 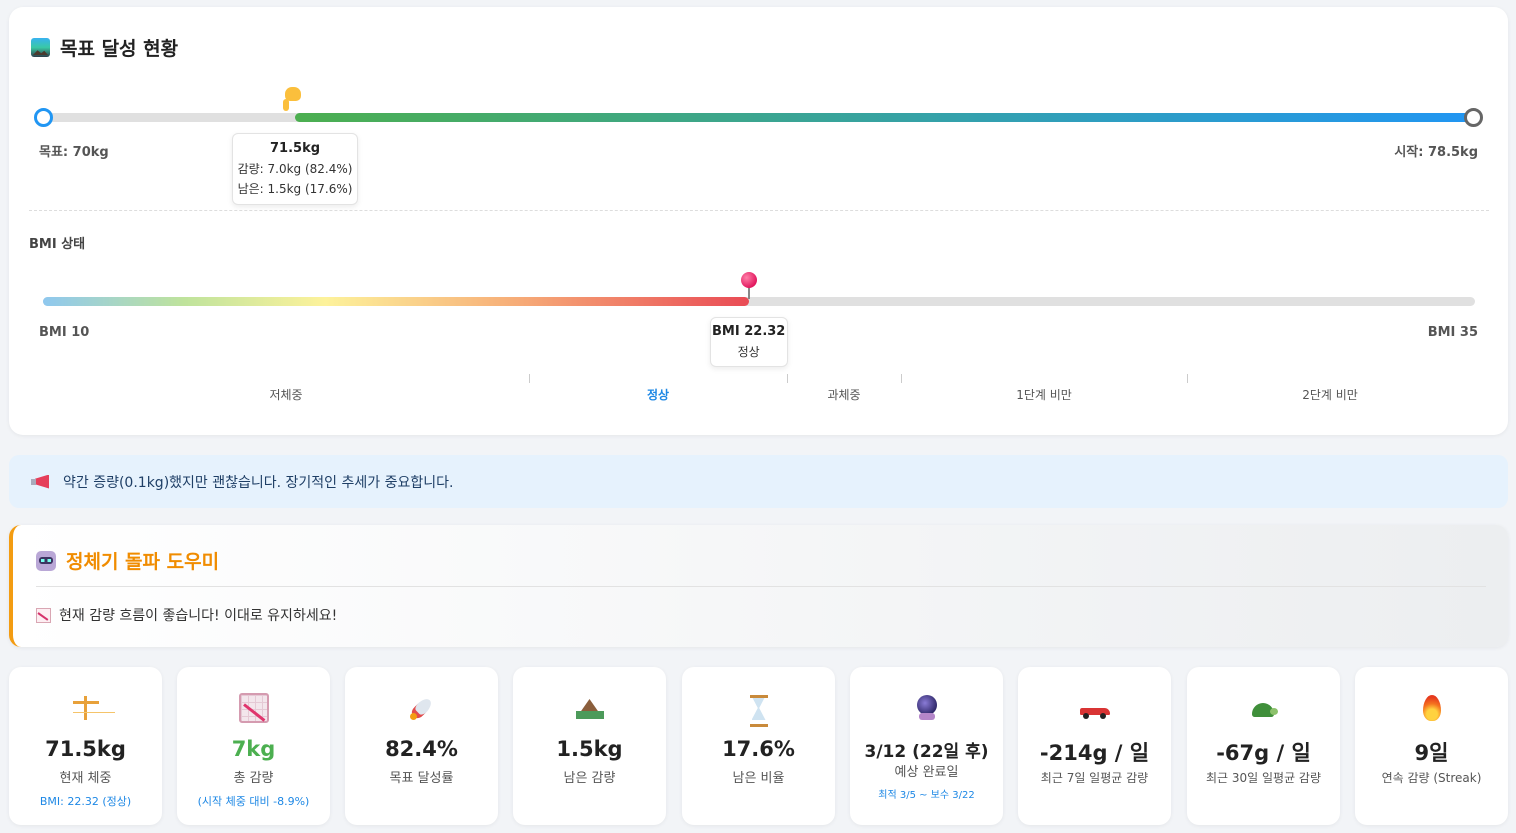 I want to click on turtle-icon, so click(x=1264, y=708).